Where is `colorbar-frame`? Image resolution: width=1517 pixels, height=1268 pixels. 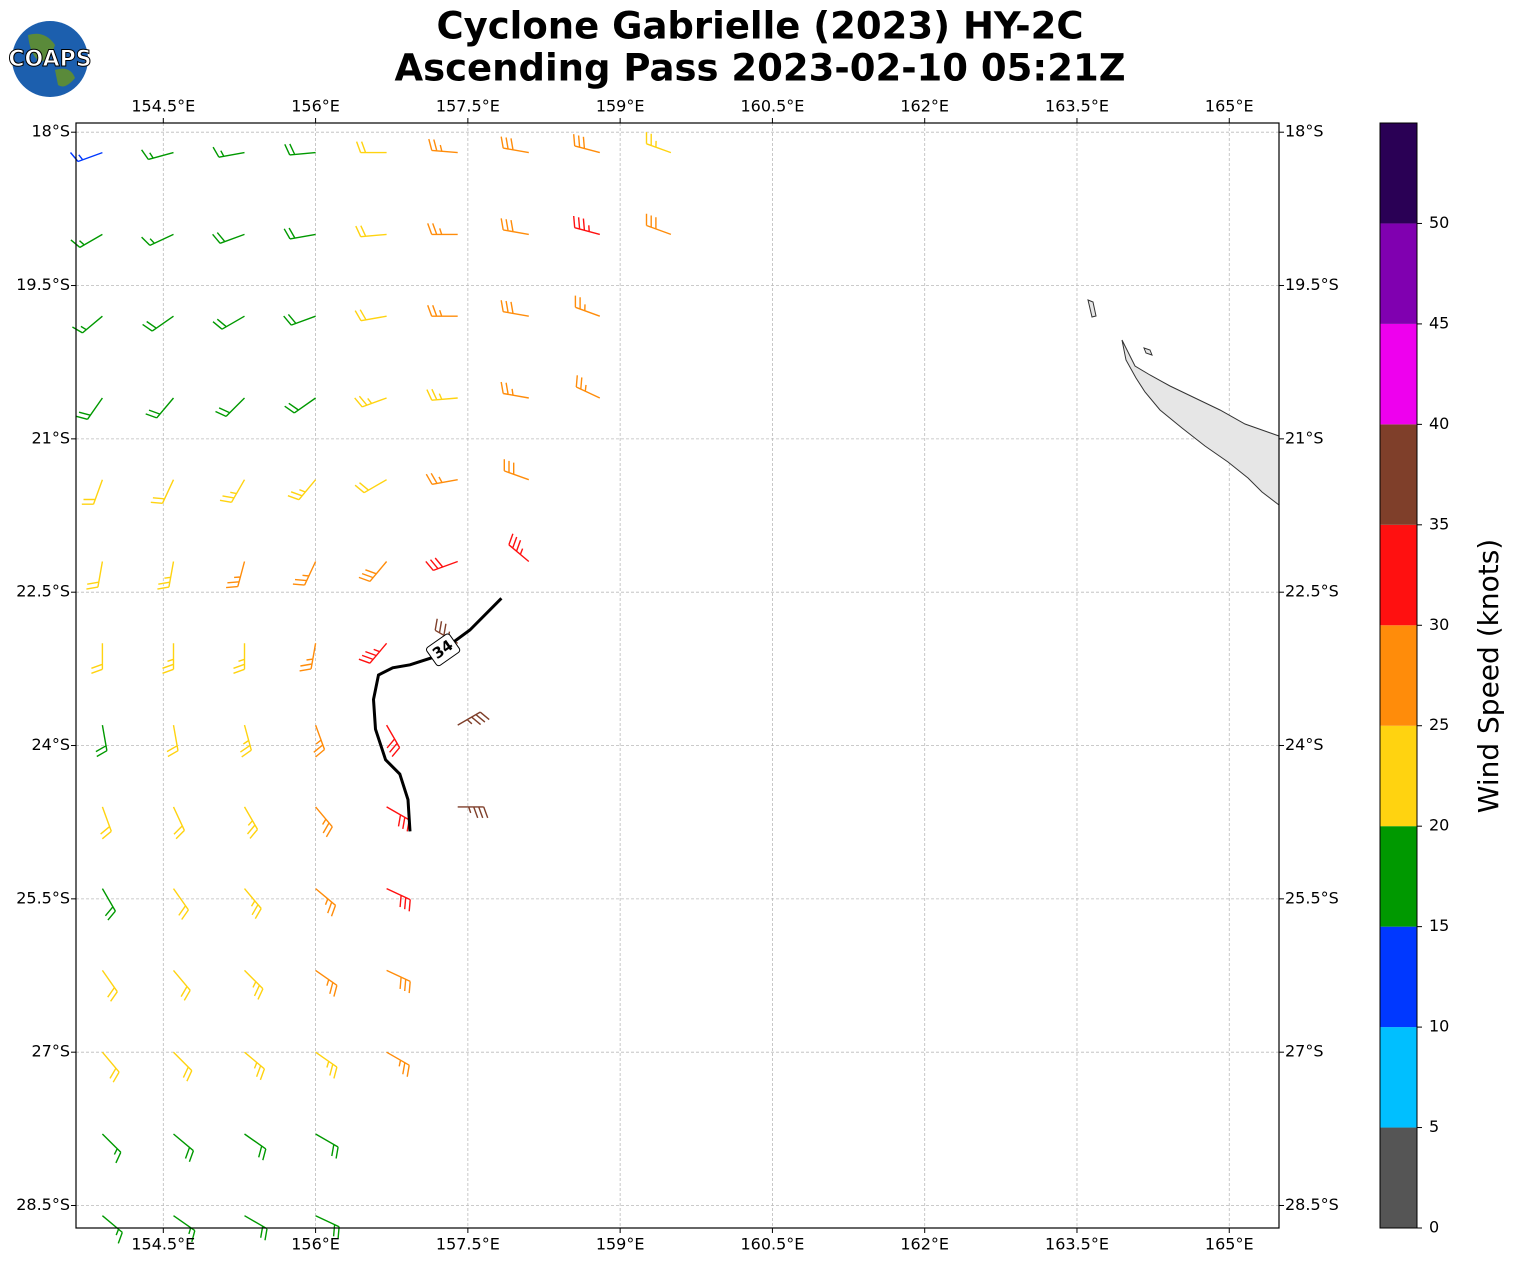 colorbar-frame is located at coordinates (1398, 675).